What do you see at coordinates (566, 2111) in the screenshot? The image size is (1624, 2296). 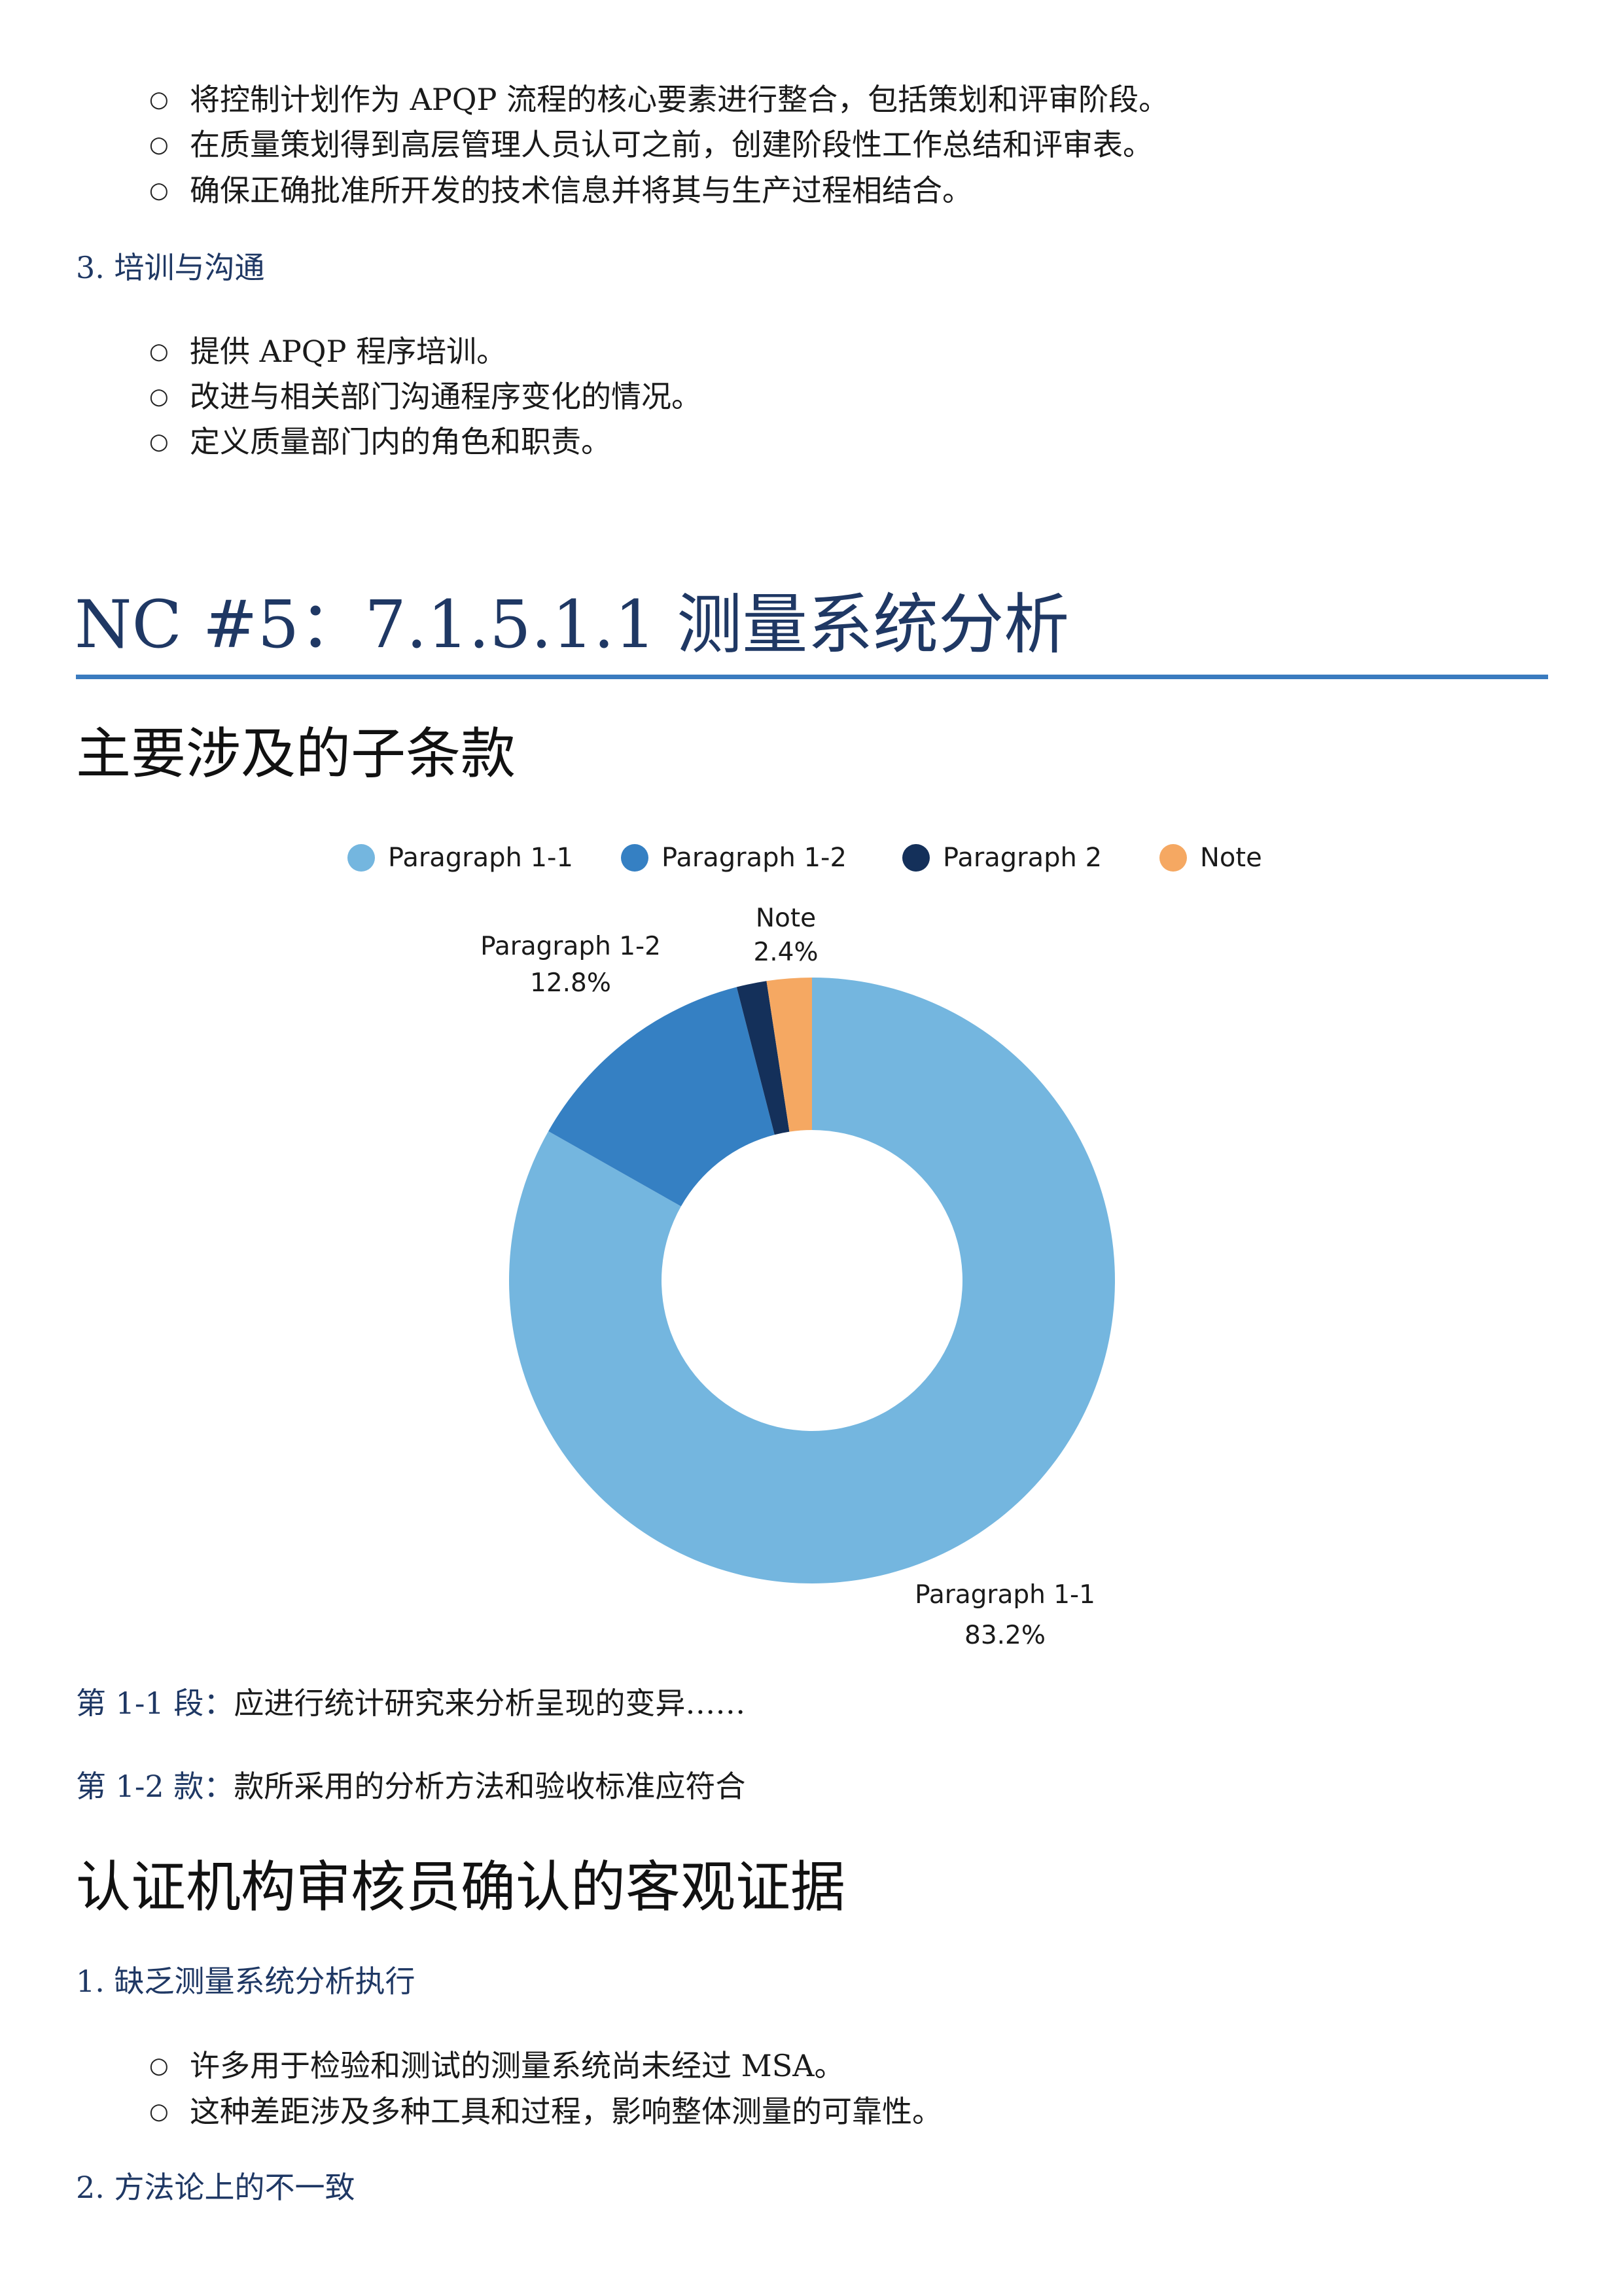 I see `bullet-text: 这种差距涉及多种工具和过程，影响整体测量的可靠性。` at bounding box center [566, 2111].